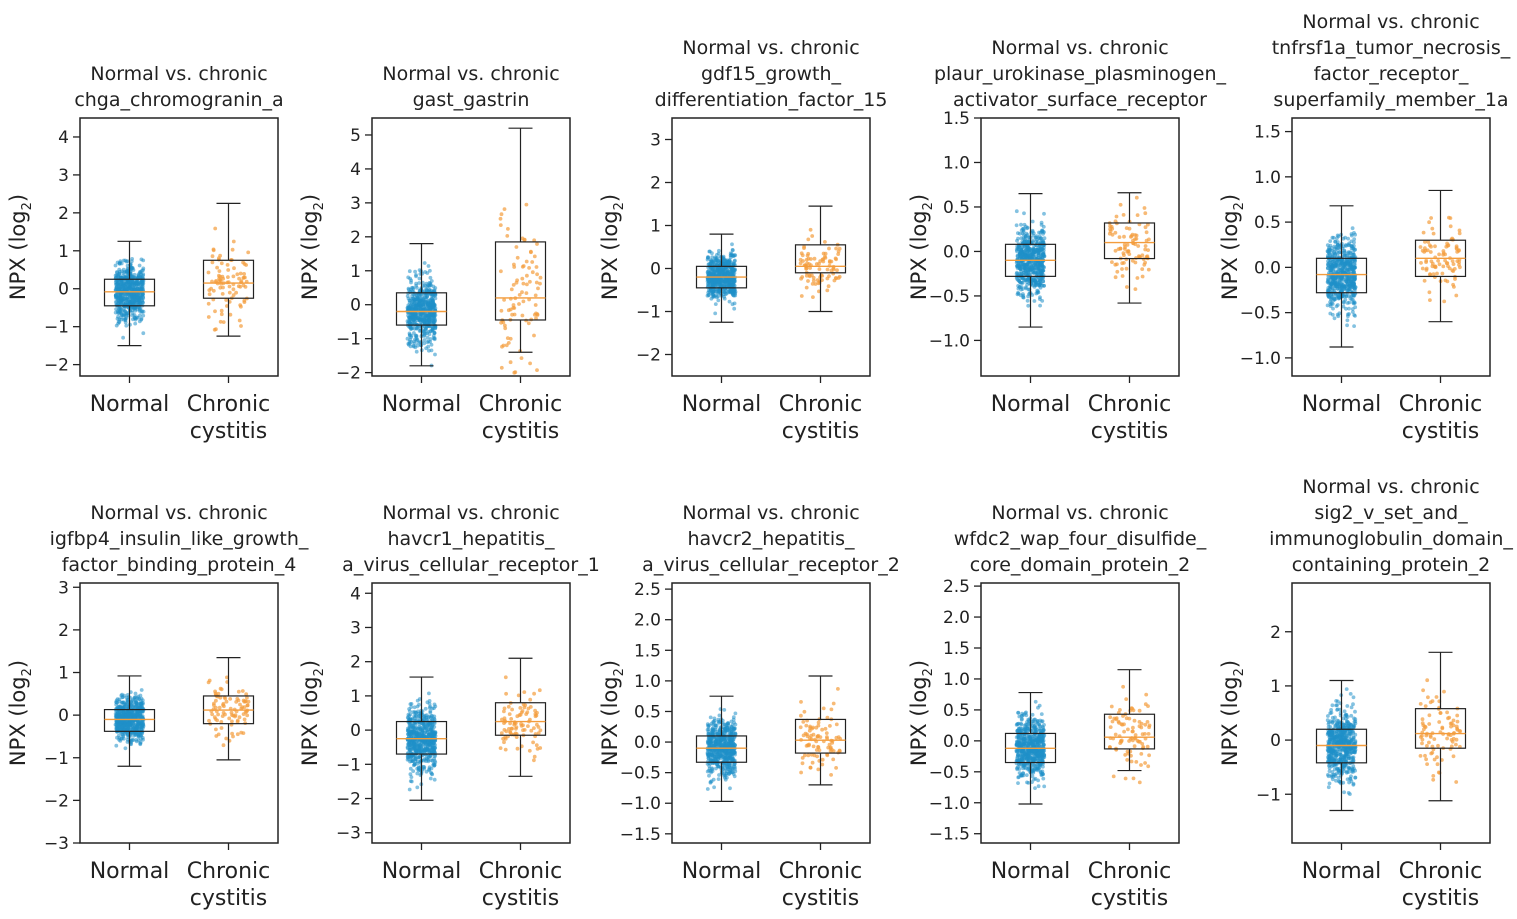 The image size is (1517, 919). I want to click on y-tick-label: −1, so click(56, 328).